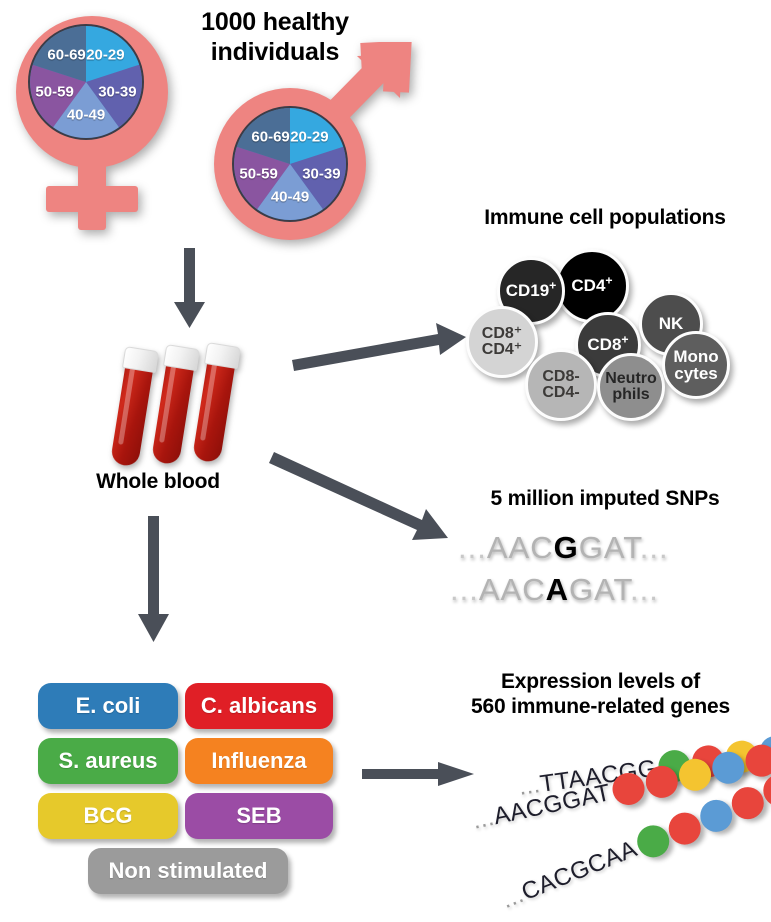 This screenshot has width=771, height=922. I want to click on immune-cell-cd4: CD4+, so click(592, 286).